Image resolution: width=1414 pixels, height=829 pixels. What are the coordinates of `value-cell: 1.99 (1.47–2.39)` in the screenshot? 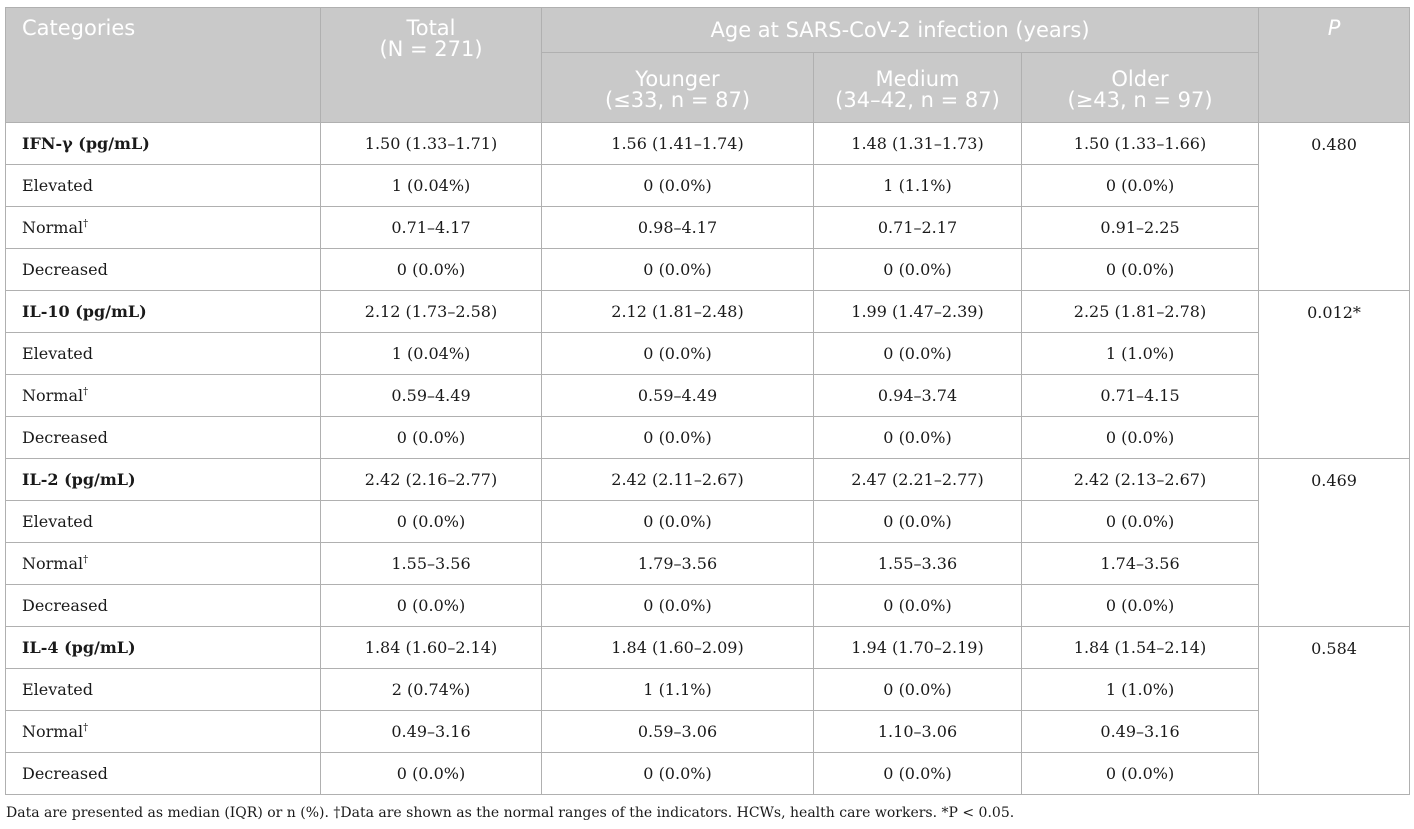 It's located at (917, 311).